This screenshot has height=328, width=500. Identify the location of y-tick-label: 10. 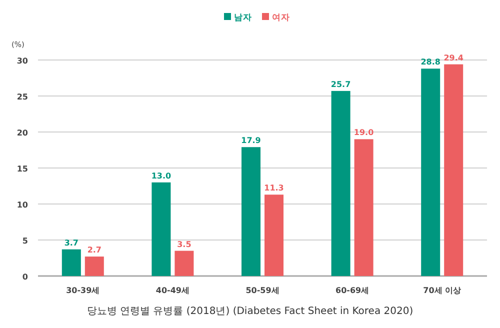
(22, 205).